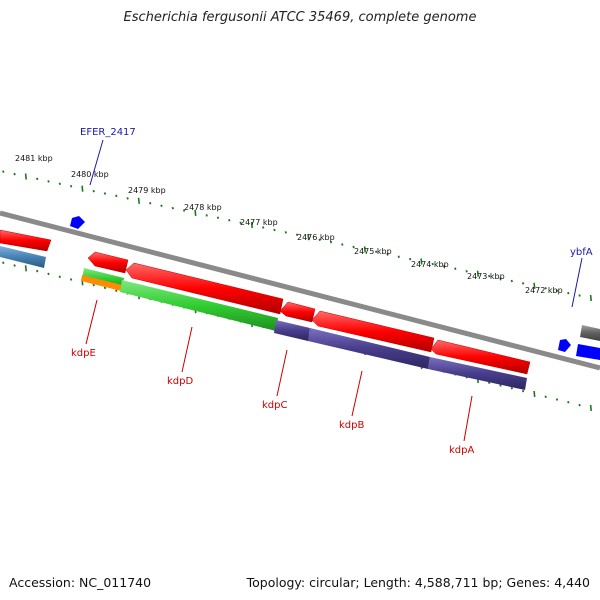 The image size is (600, 600). I want to click on scale-label: 2472 kbp, so click(544, 290).